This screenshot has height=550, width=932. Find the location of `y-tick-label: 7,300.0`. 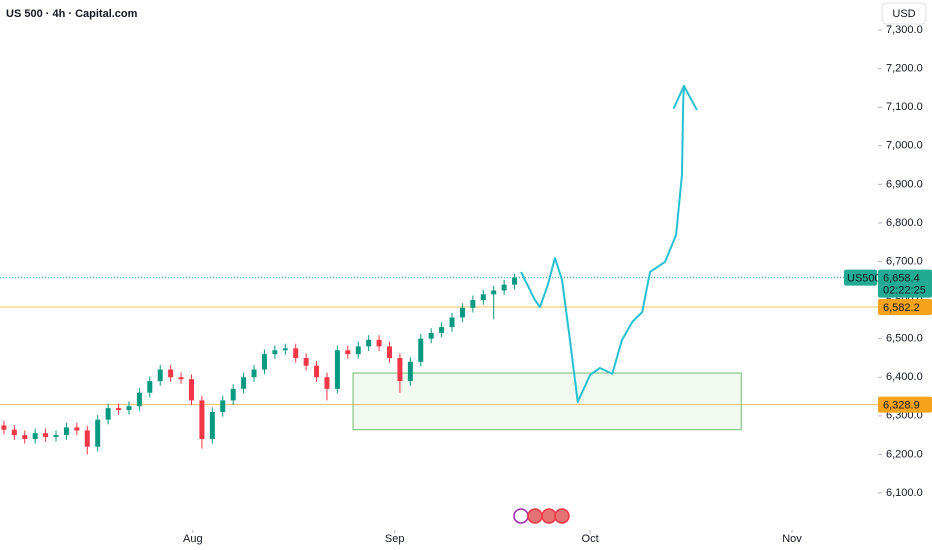

y-tick-label: 7,300.0 is located at coordinates (904, 30).